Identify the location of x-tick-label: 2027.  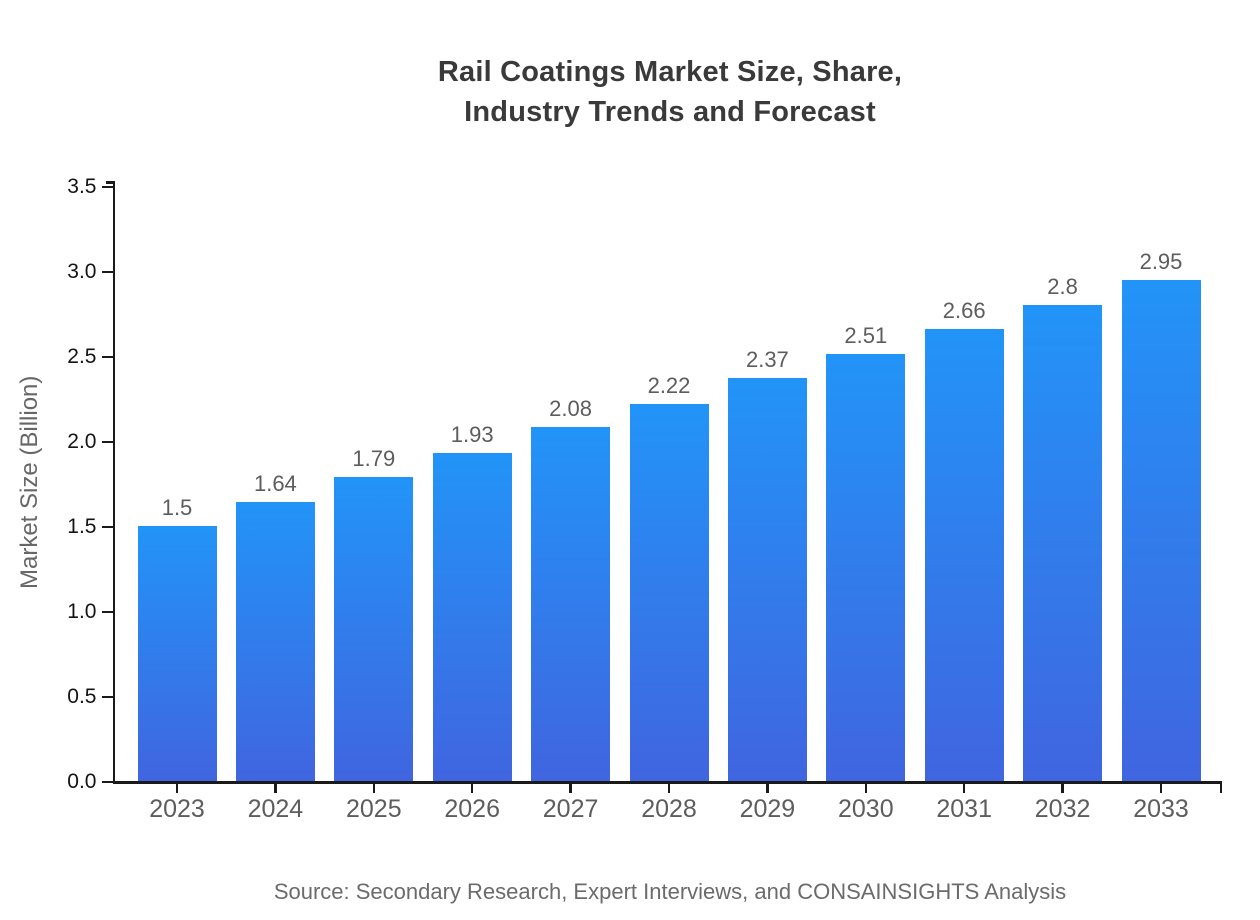
(570, 809).